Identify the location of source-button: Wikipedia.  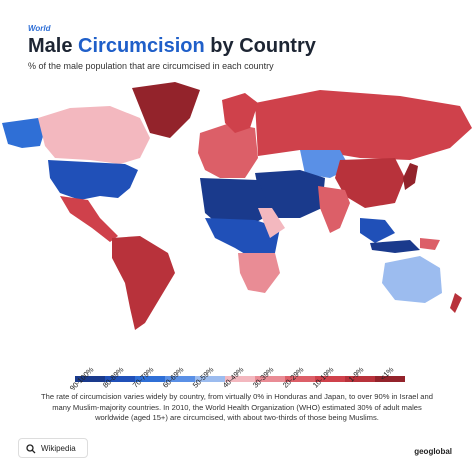
(53, 448).